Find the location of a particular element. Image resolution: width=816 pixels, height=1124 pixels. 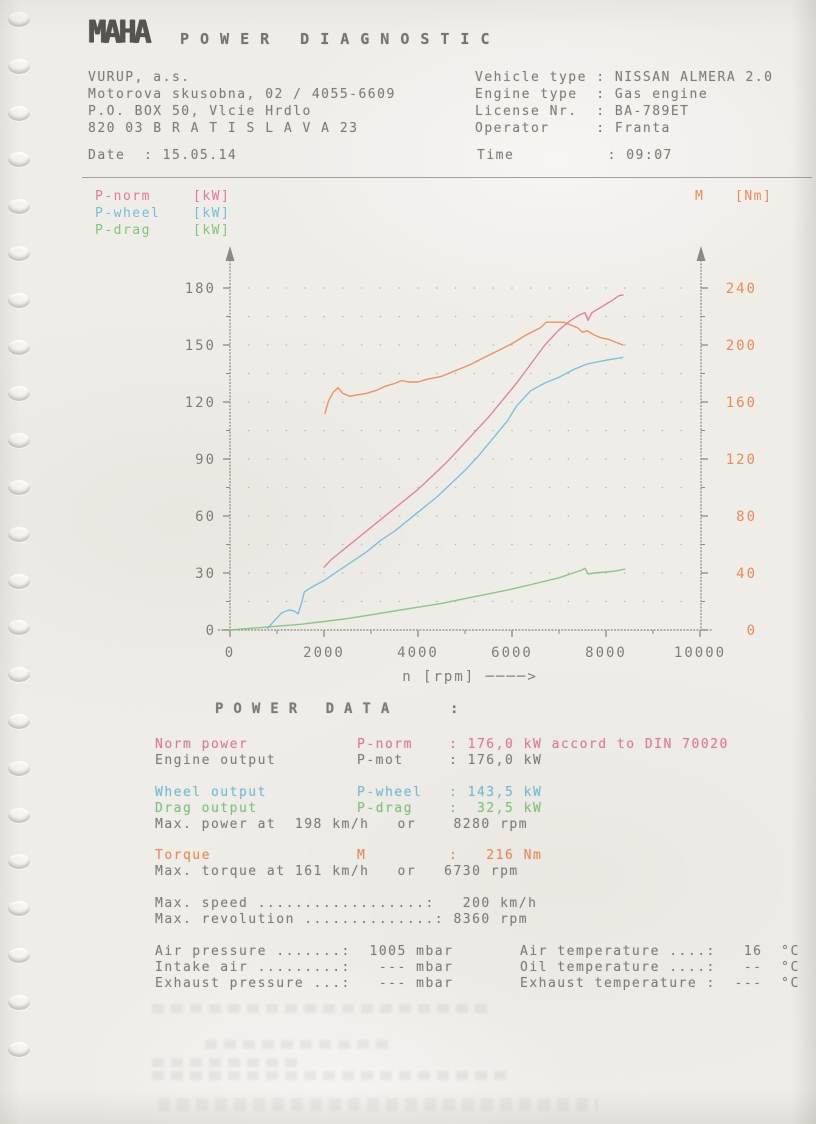

legend-p-drag: P-drag is located at coordinates (123, 230).